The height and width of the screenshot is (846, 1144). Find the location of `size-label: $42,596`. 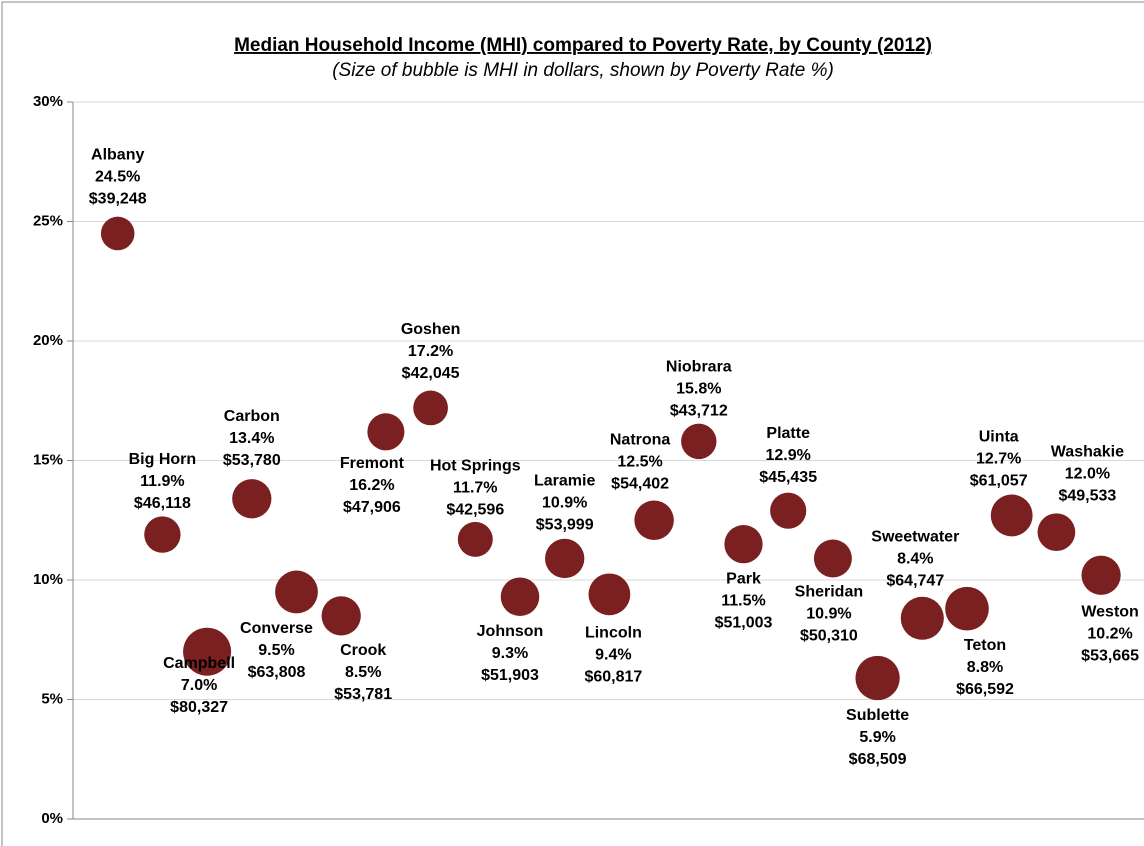

size-label: $42,596 is located at coordinates (475, 510).